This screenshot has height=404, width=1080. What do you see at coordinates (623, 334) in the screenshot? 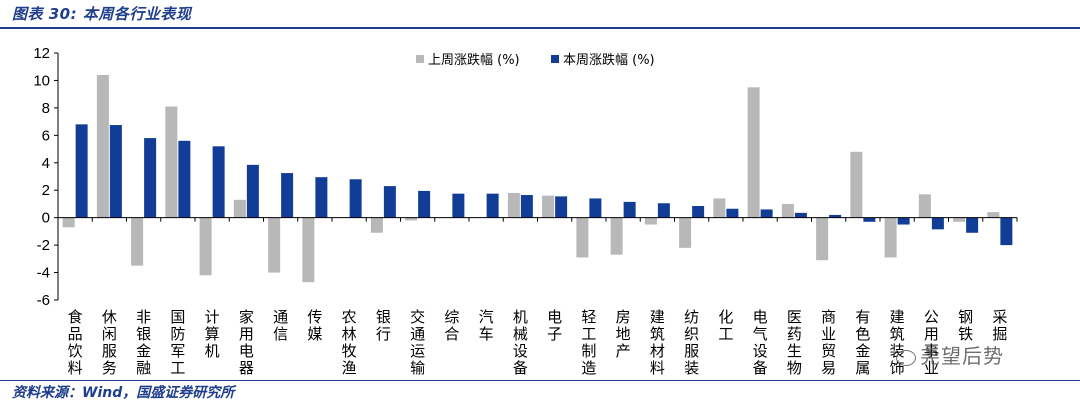
I see `x-category-label: 房地产` at bounding box center [623, 334].